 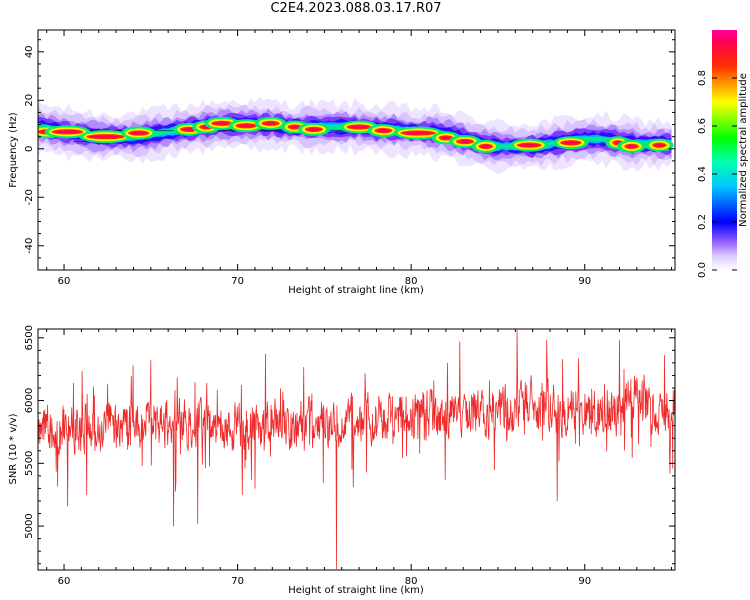 I want to click on colorbar-tick-label: 0.8, so click(x=702, y=78).